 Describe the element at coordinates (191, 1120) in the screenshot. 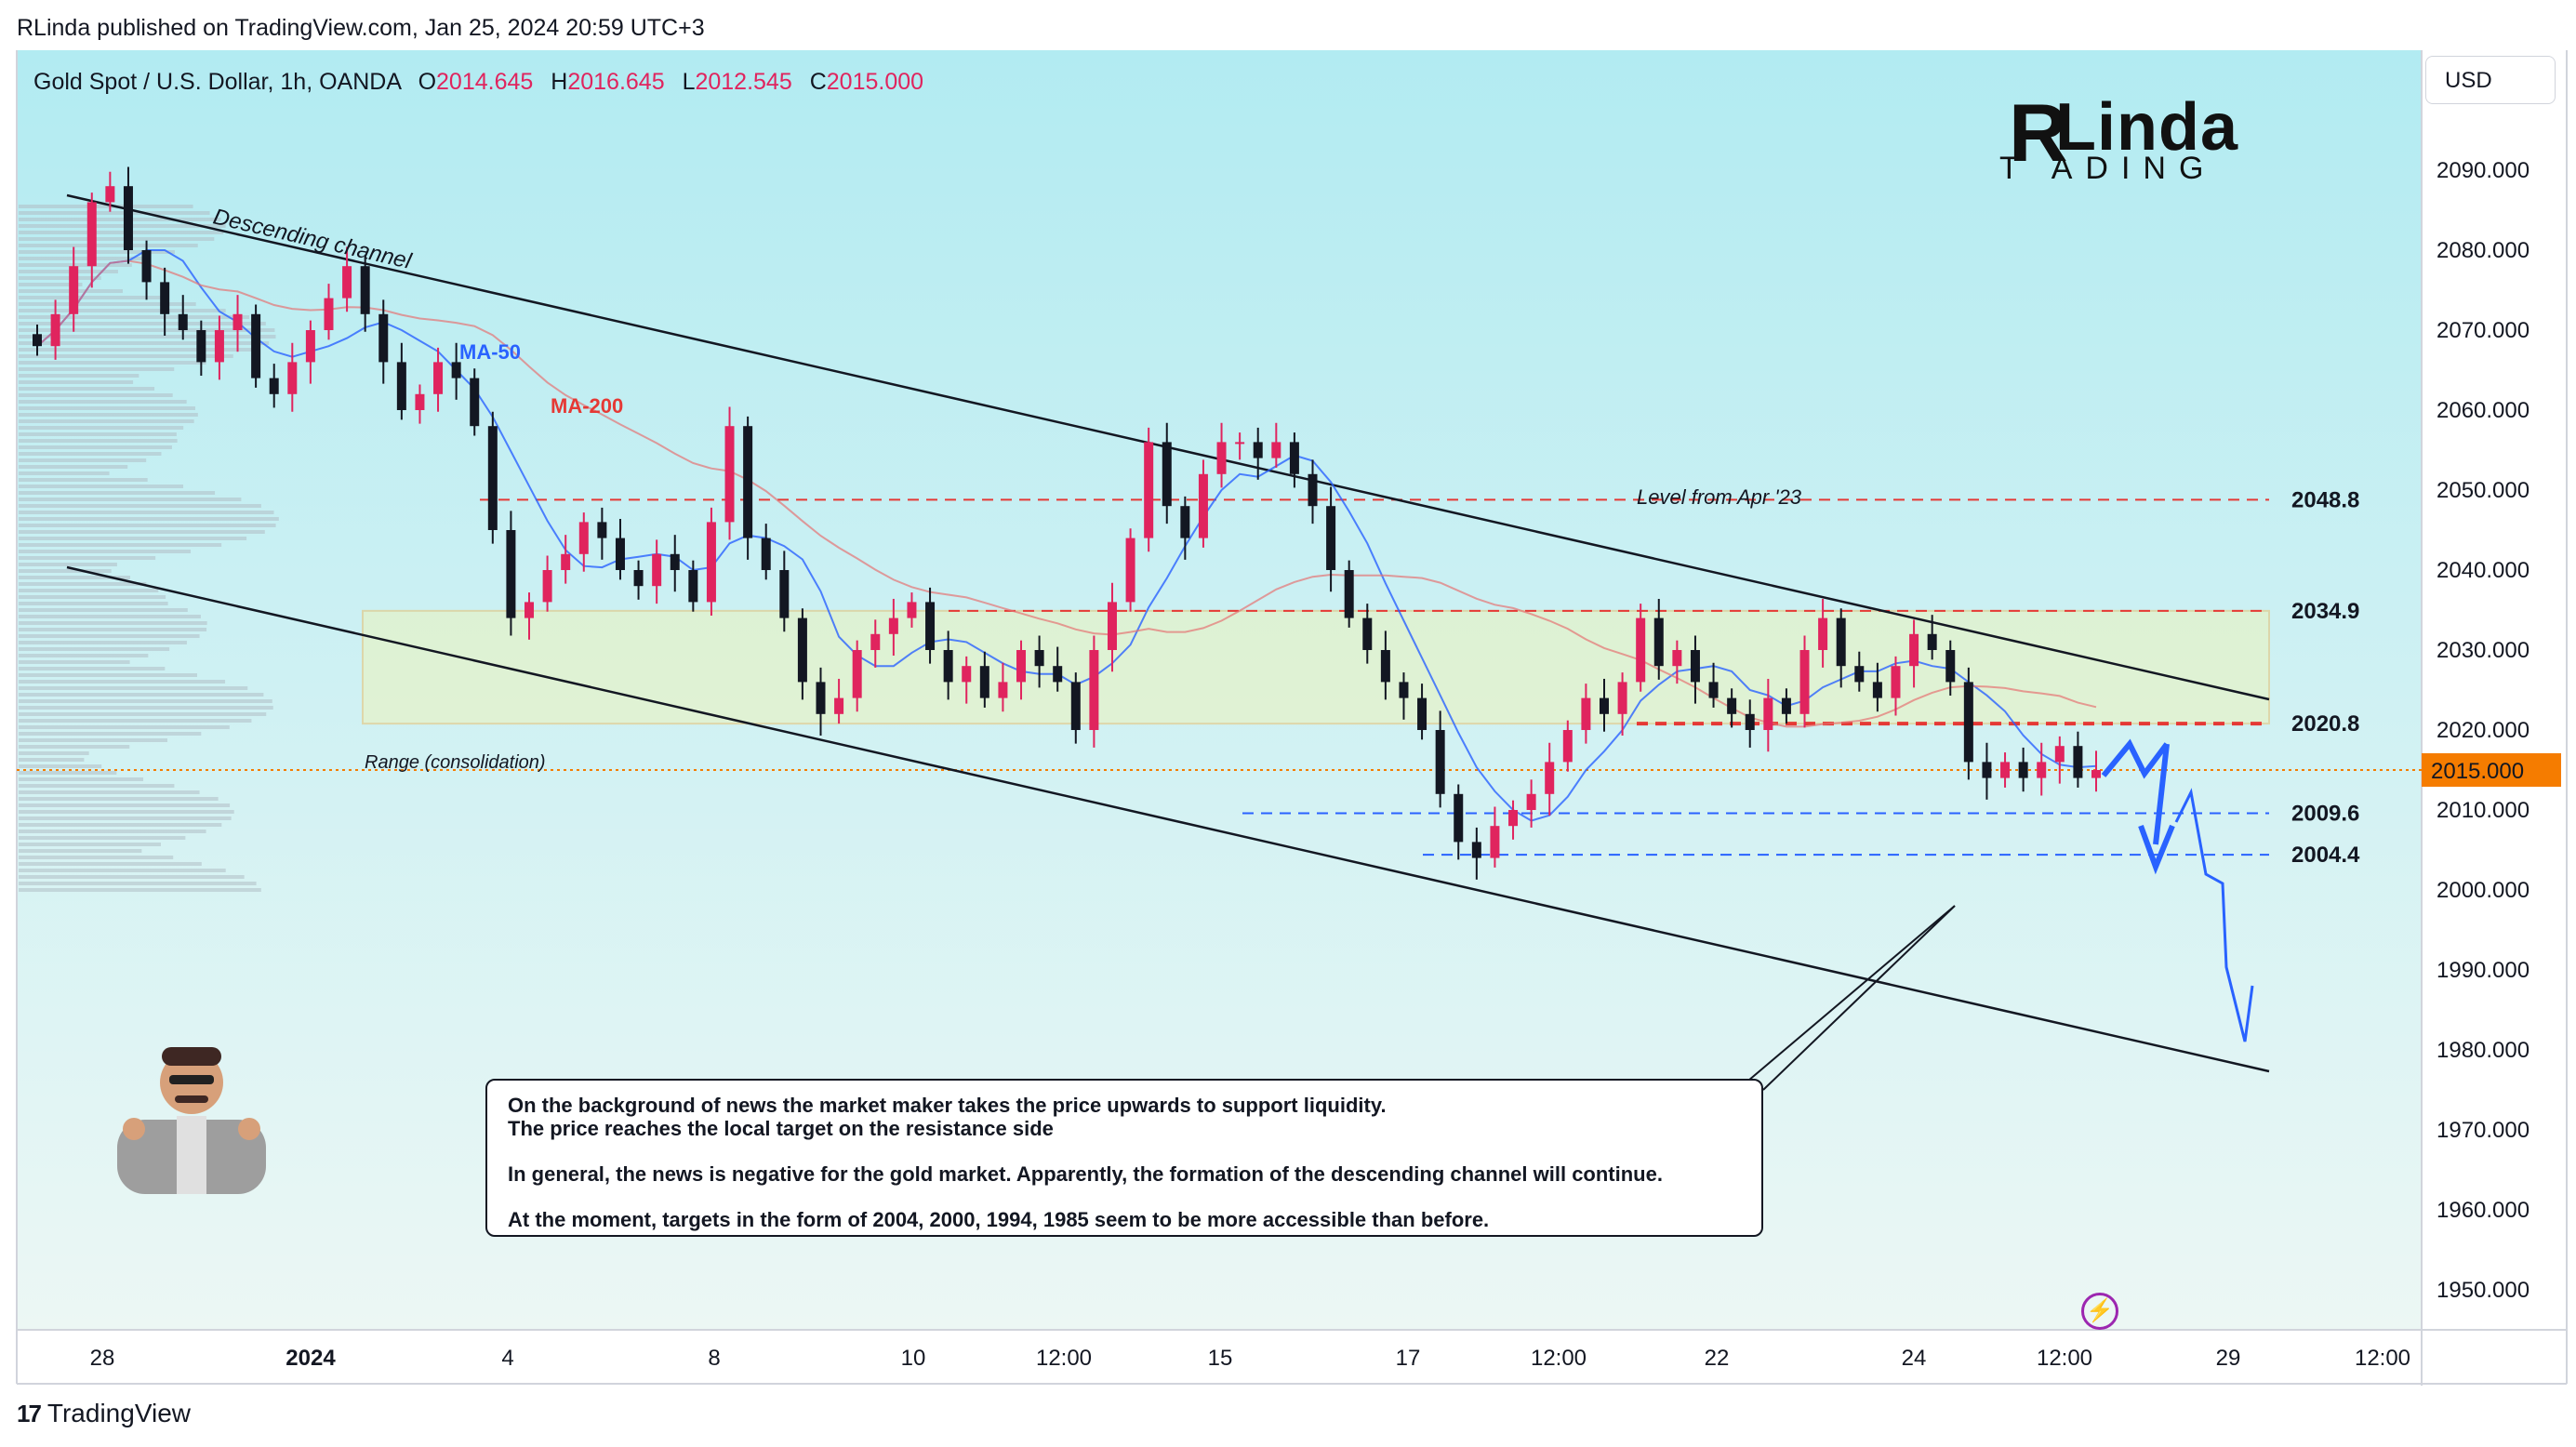

I see `avatar` at that location.